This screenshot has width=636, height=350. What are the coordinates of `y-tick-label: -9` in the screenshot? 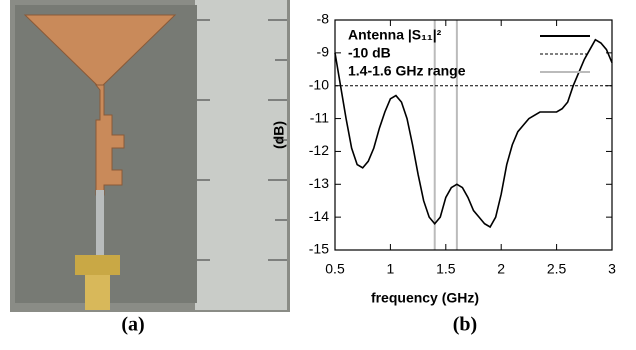 It's located at (323, 52).